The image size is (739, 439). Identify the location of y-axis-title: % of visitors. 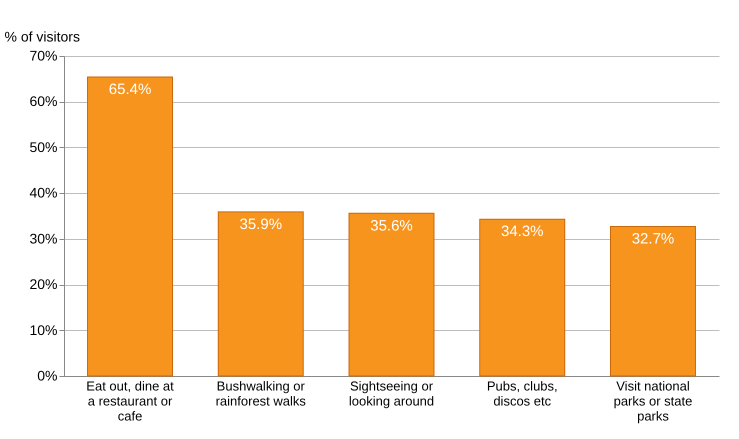
(42, 36).